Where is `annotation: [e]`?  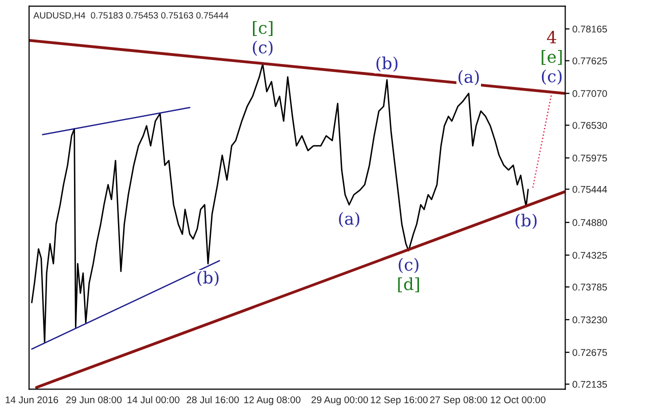 annotation: [e] is located at coordinates (552, 57).